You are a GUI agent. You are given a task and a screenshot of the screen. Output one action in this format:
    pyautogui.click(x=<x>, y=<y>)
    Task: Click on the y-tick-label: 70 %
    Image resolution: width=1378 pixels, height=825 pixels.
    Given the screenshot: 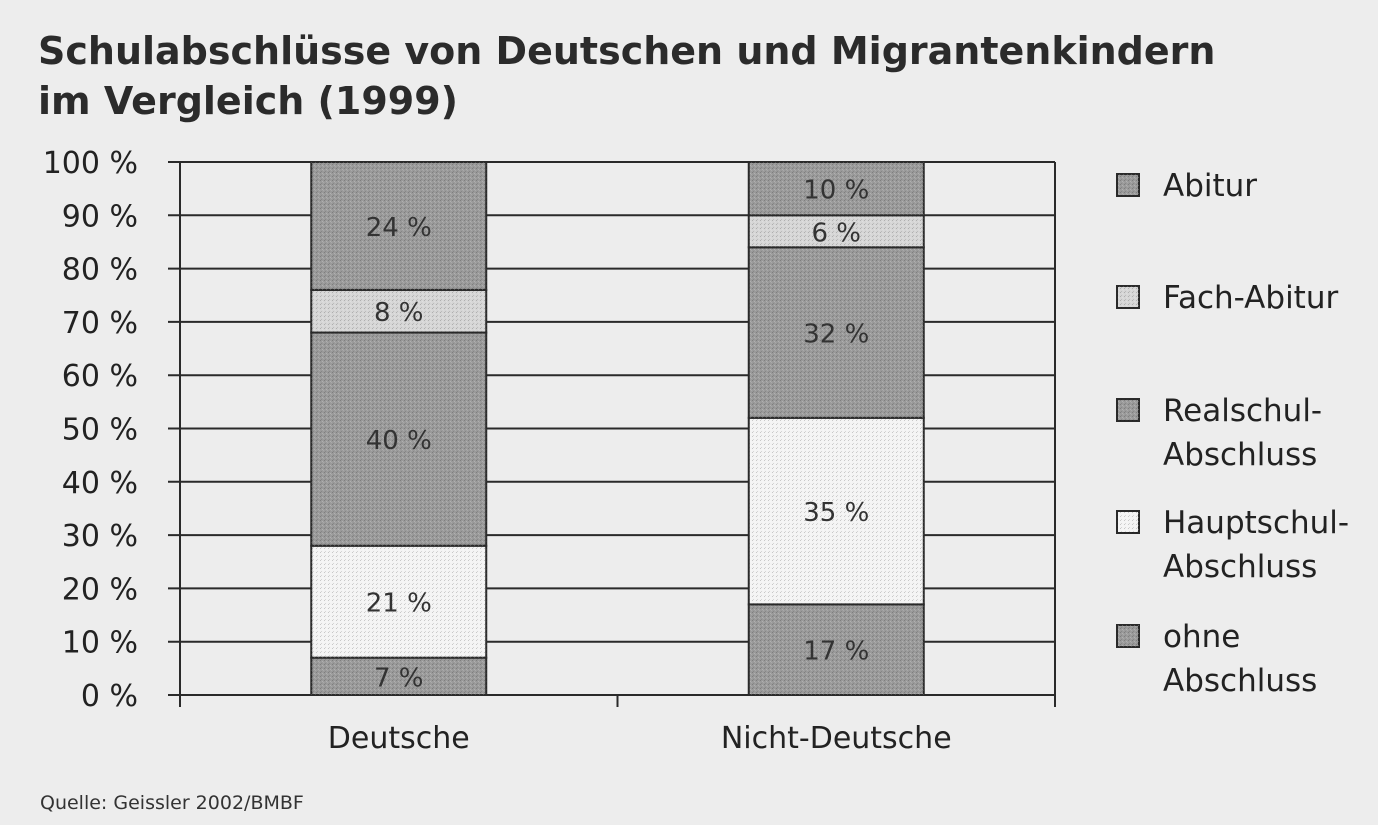 What is the action you would take?
    pyautogui.click(x=100, y=323)
    